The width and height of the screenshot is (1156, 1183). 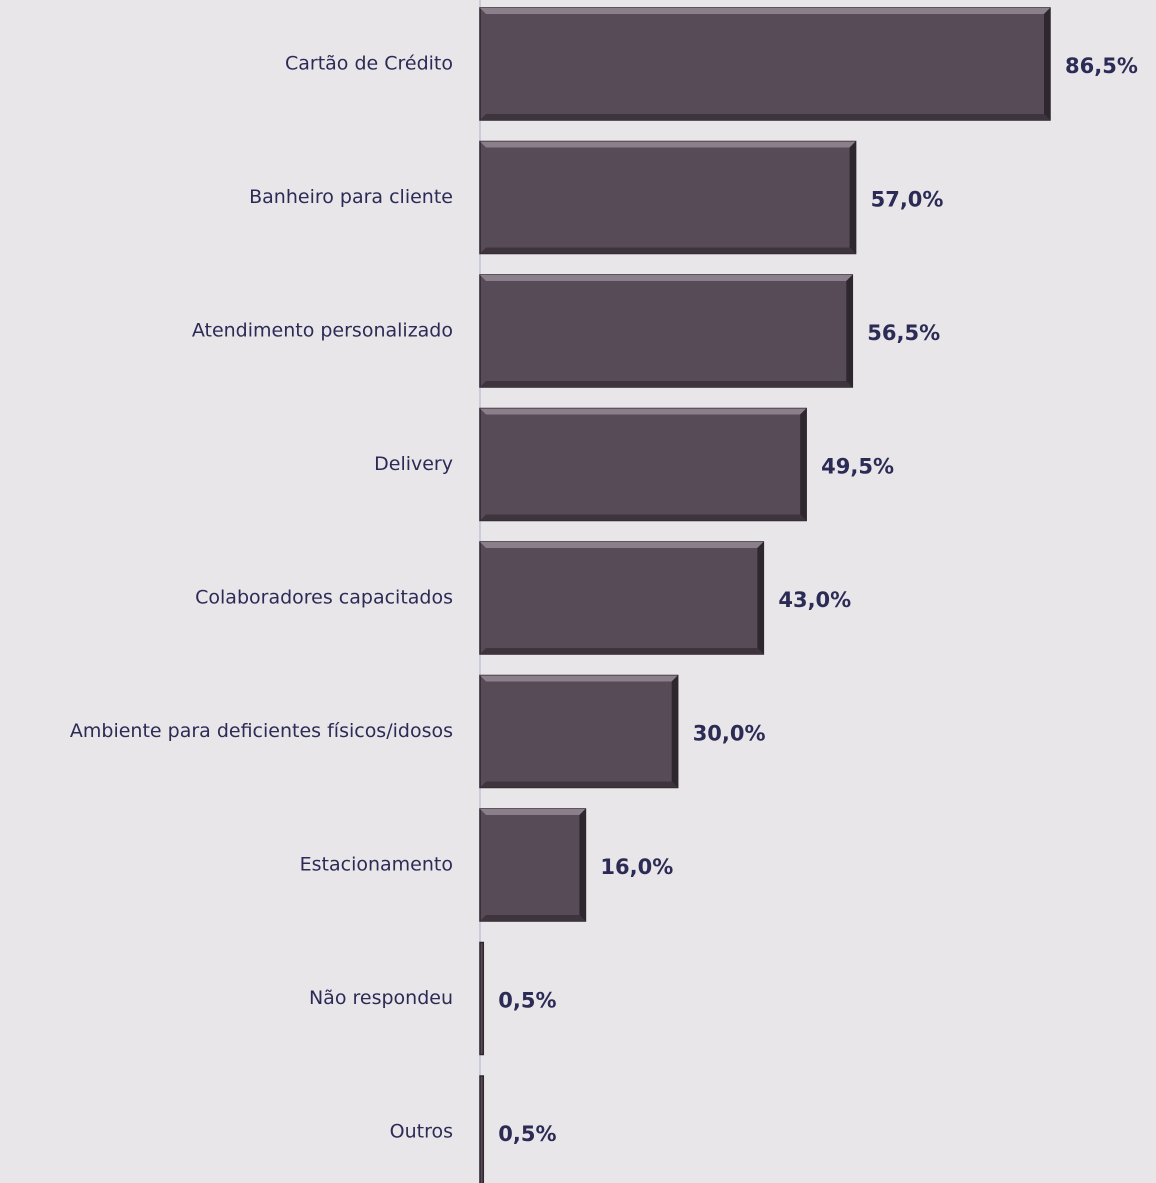 I want to click on category-label: Ambiente para deficientes físicos/idosos, so click(x=261, y=731).